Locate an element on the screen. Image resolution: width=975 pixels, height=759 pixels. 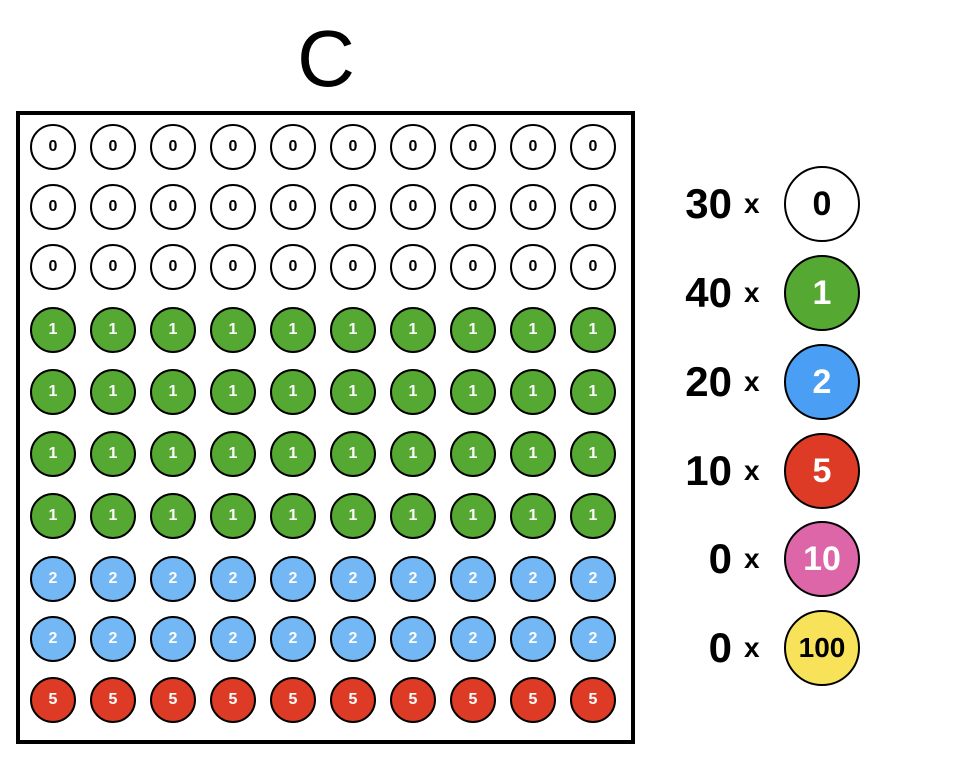
legend-ball-1: 1 is located at coordinates (822, 293).